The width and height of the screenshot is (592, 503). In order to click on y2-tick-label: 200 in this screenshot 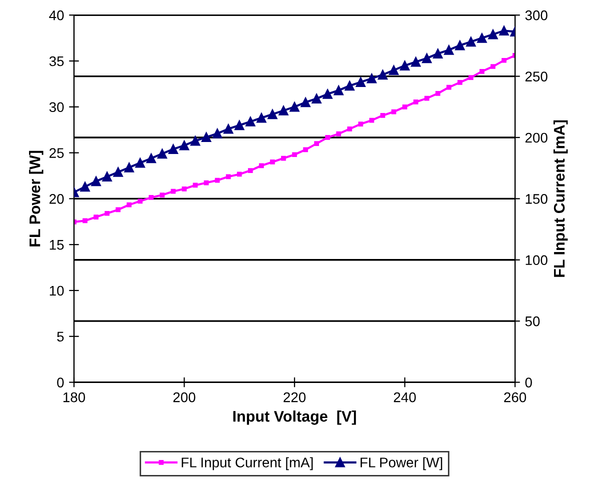, I will do `click(536, 137)`.